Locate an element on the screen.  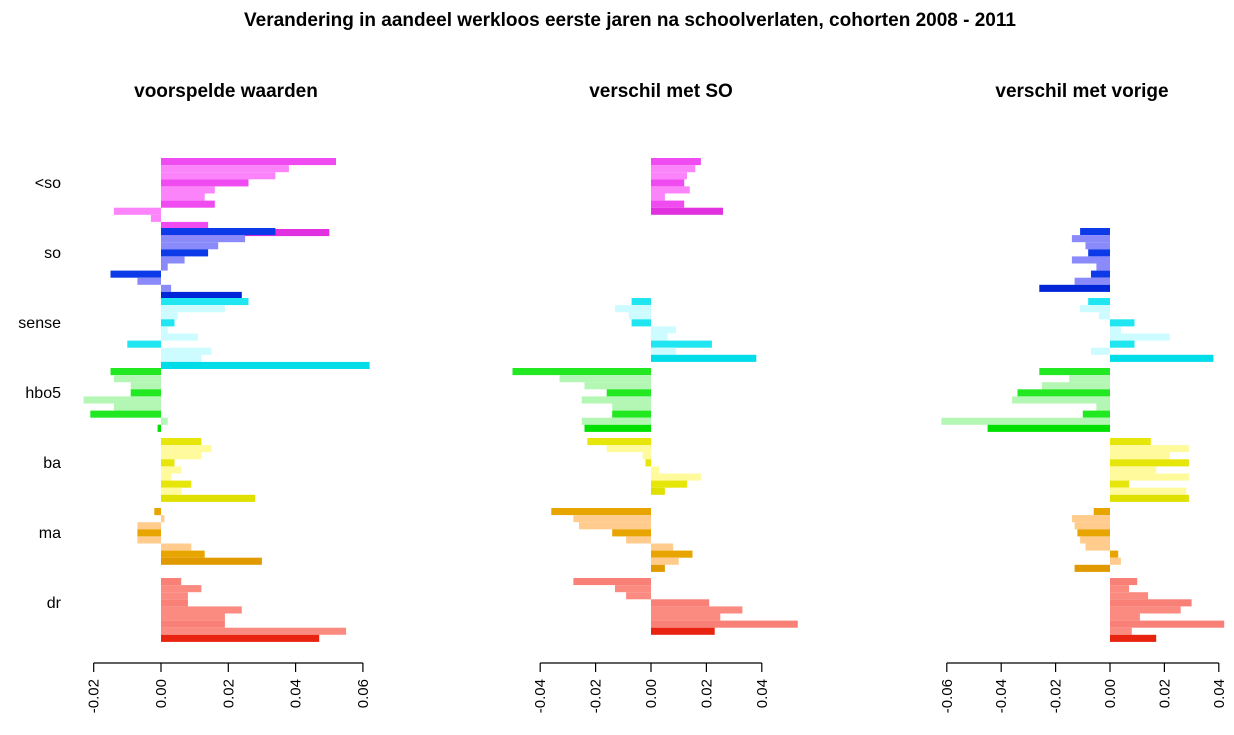
x-tick-label: 0.04 is located at coordinates (296, 693).